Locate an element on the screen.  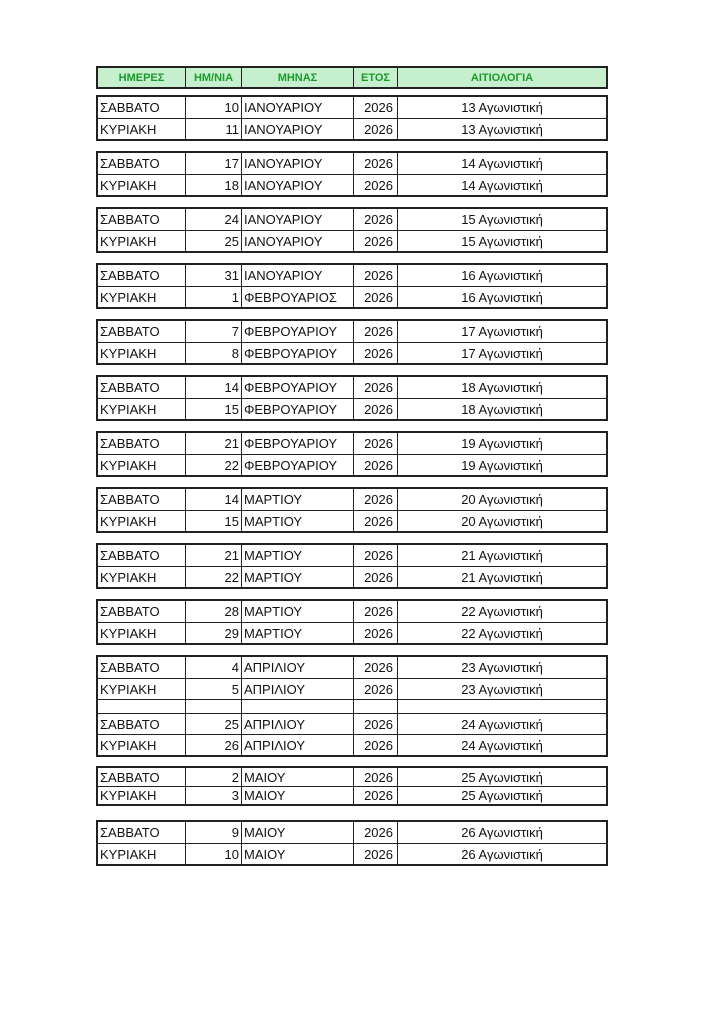
table-row: ΣΑΒΒΑΤΟ 21 ΜΑΡΤΙΟΥ 2026 21 Αγωνιστική is located at coordinates (352, 555).